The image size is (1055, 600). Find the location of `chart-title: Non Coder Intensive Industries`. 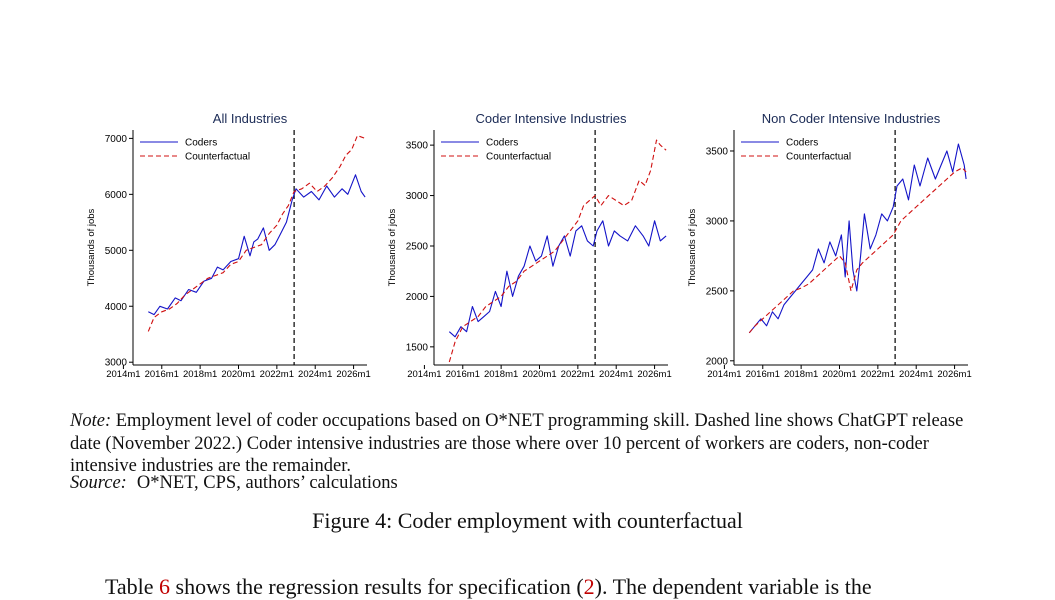

chart-title: Non Coder Intensive Industries is located at coordinates (851, 118).